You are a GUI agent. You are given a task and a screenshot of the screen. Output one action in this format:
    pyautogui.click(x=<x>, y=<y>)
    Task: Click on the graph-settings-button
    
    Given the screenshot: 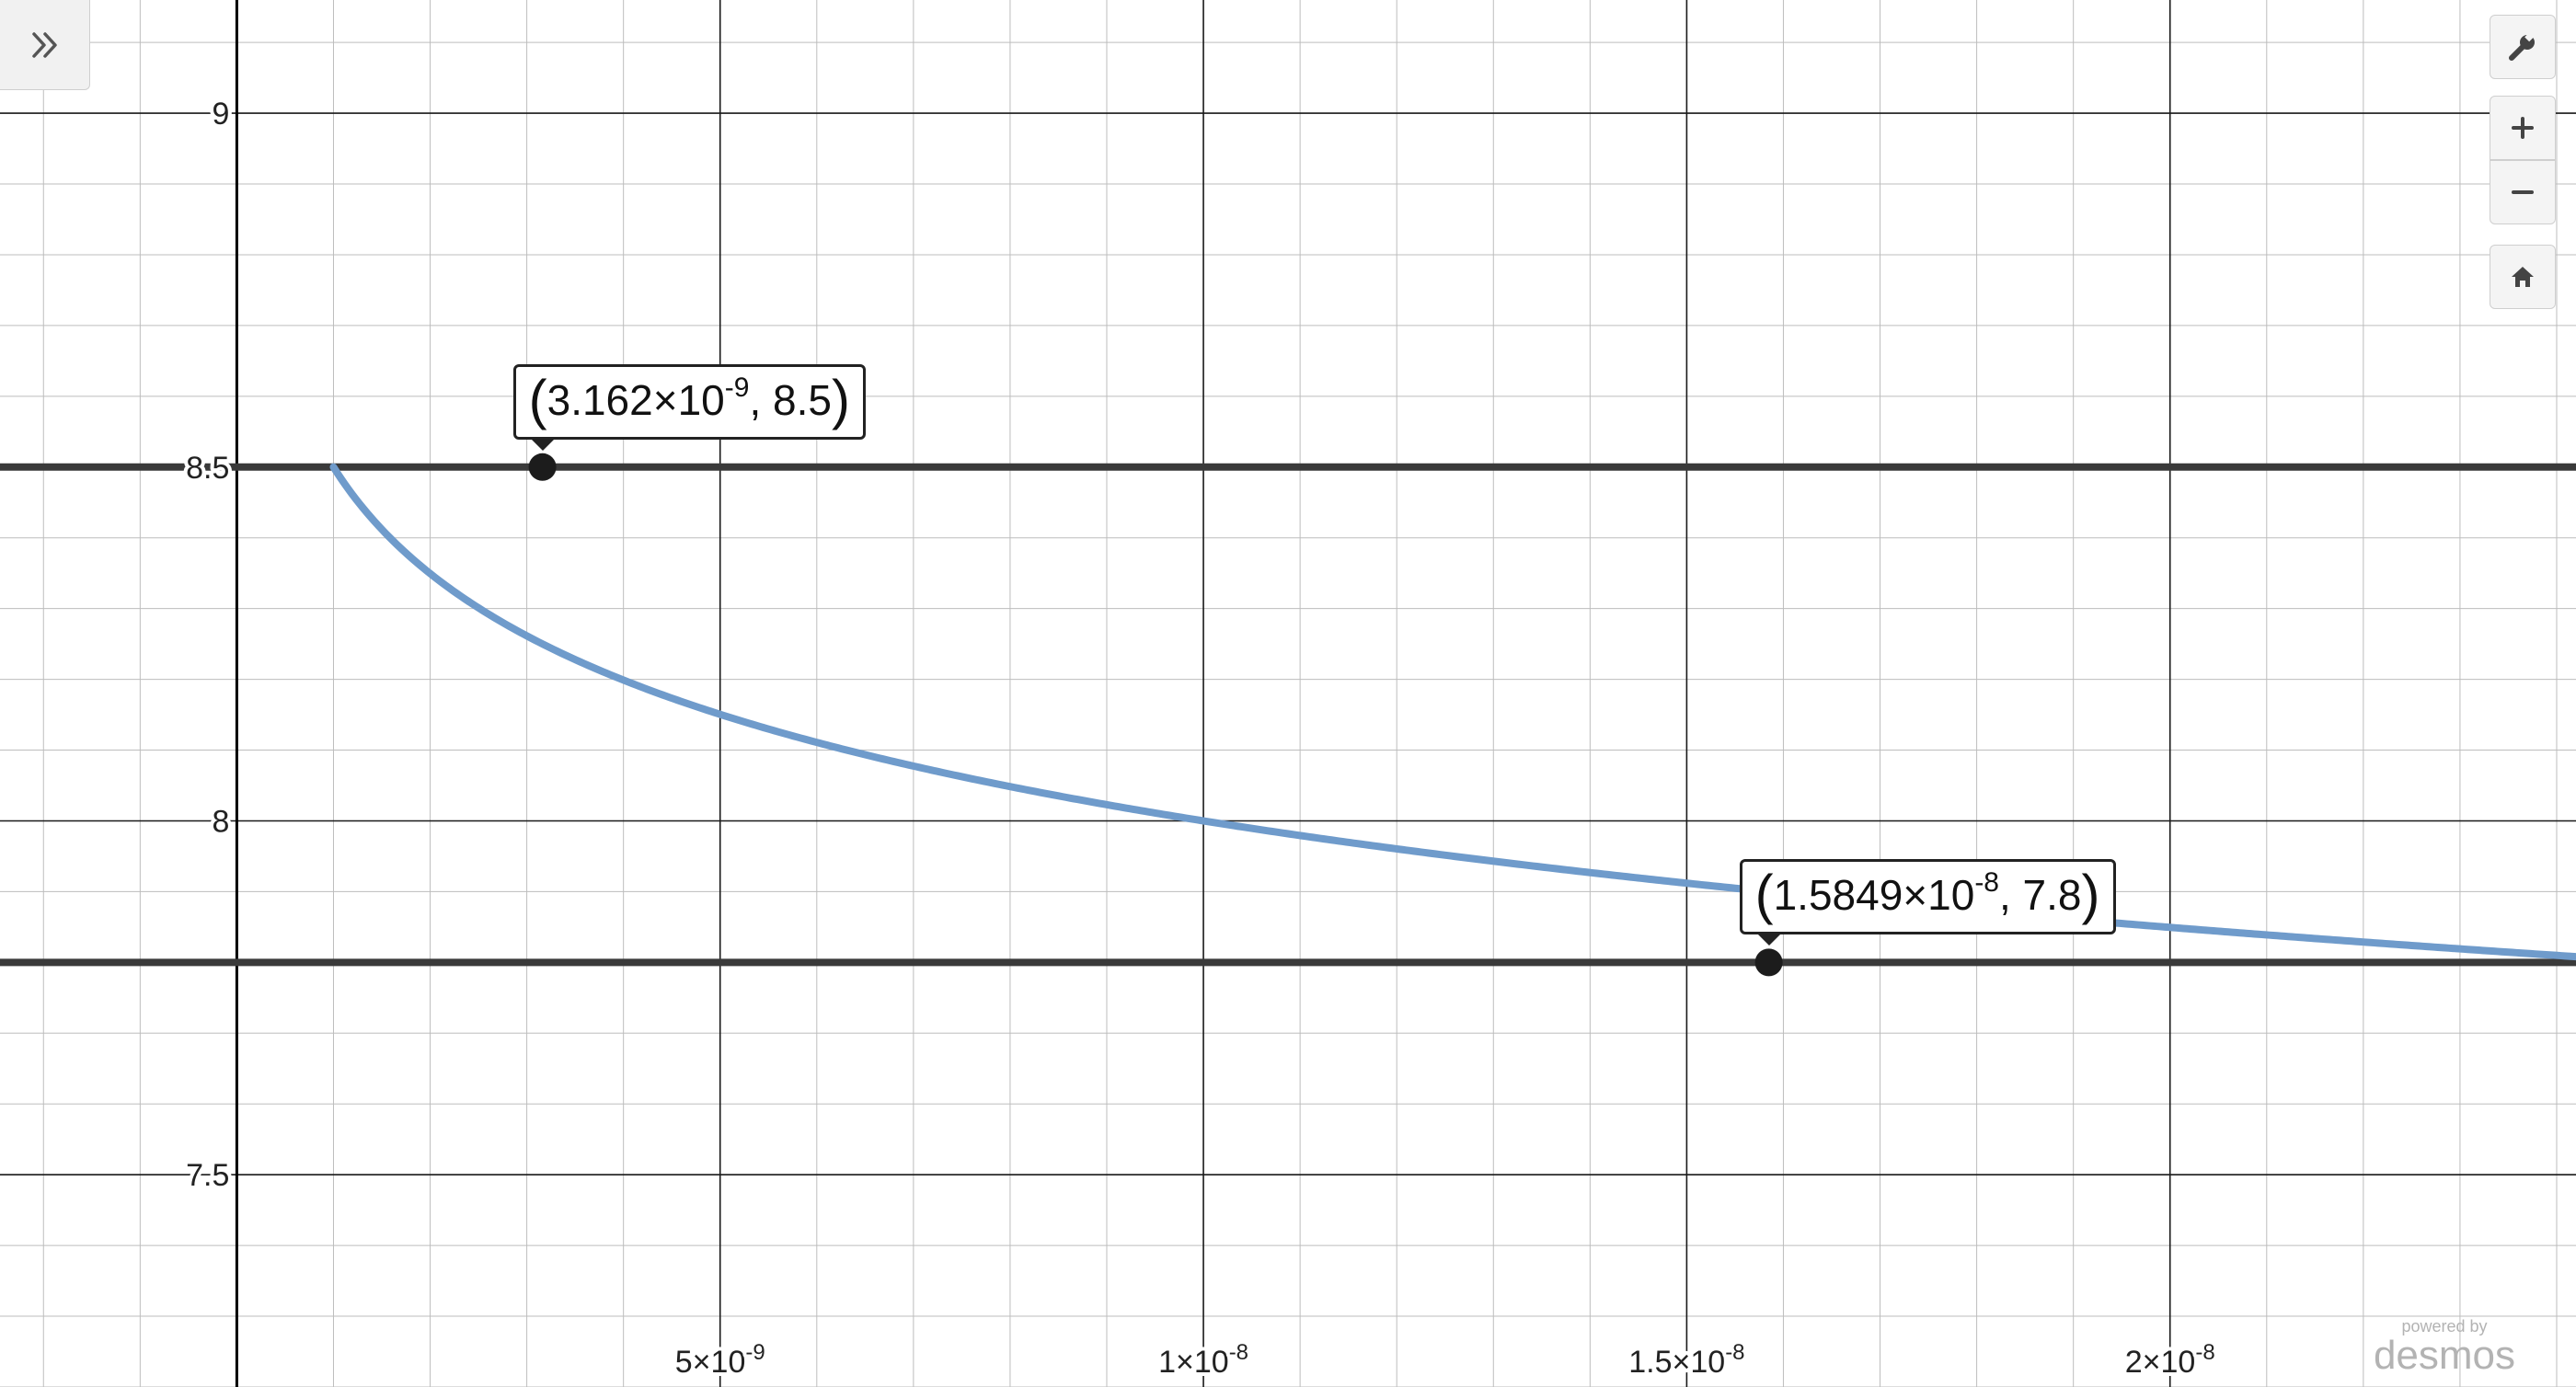 What is the action you would take?
    pyautogui.click(x=2523, y=47)
    